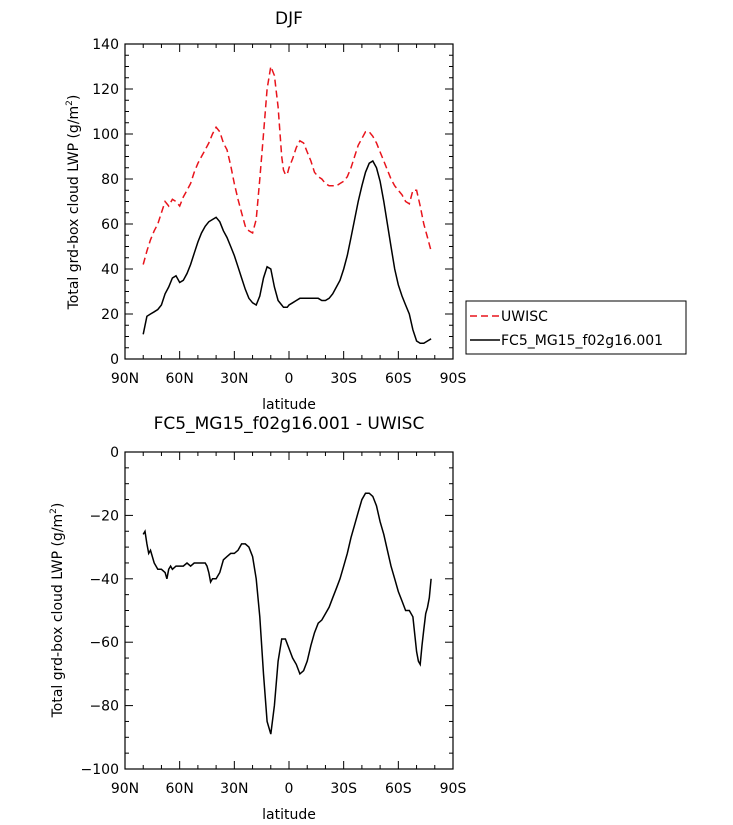 The width and height of the screenshot is (733, 825). What do you see at coordinates (289, 815) in the screenshot?
I see `bottom-x-axis-label: latitude` at bounding box center [289, 815].